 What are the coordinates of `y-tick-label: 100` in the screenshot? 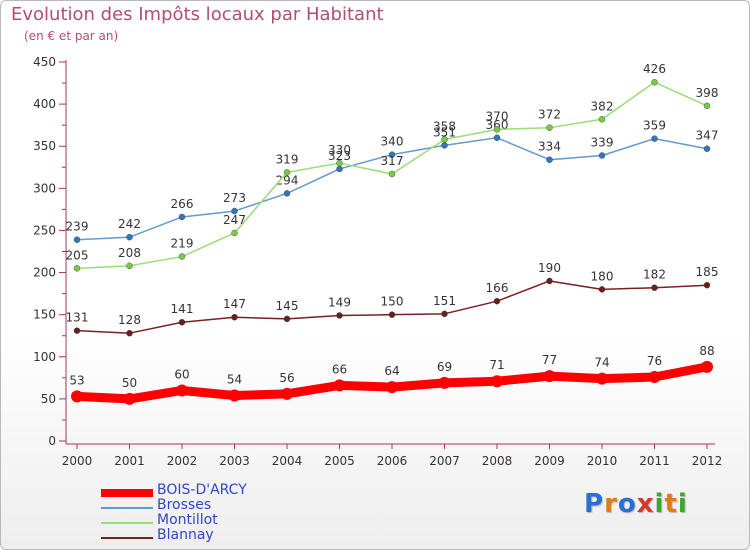 It's located at (44, 357).